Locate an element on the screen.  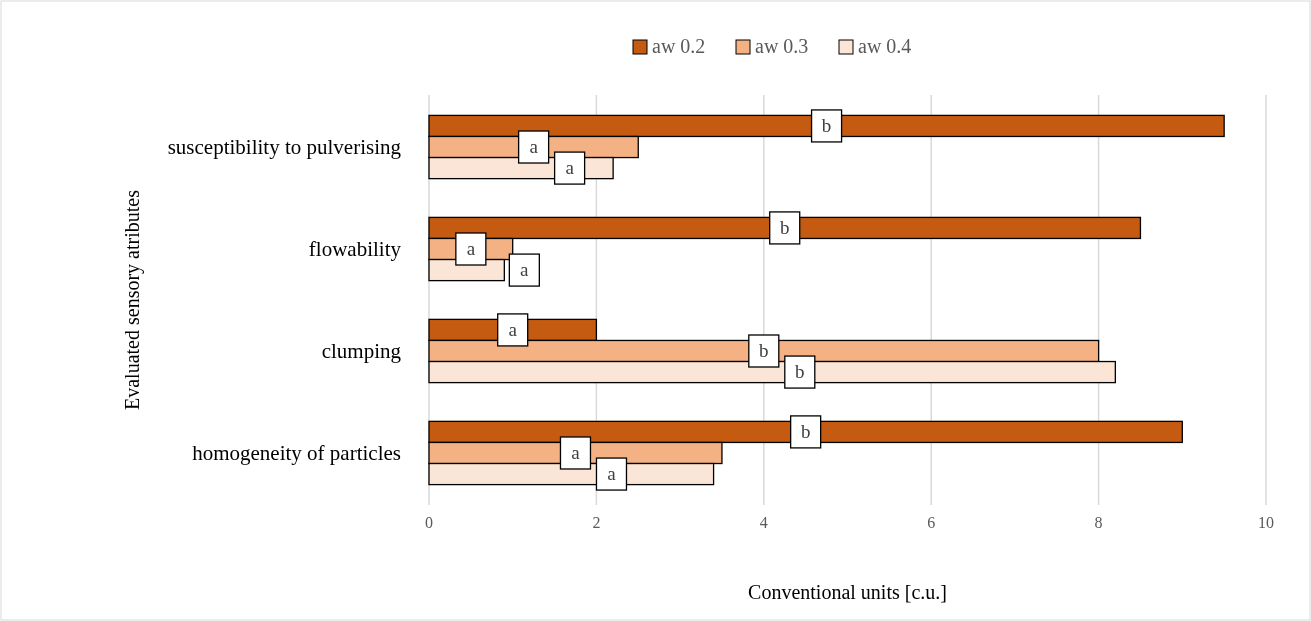
legend-label: aw 0.3 is located at coordinates (782, 46).